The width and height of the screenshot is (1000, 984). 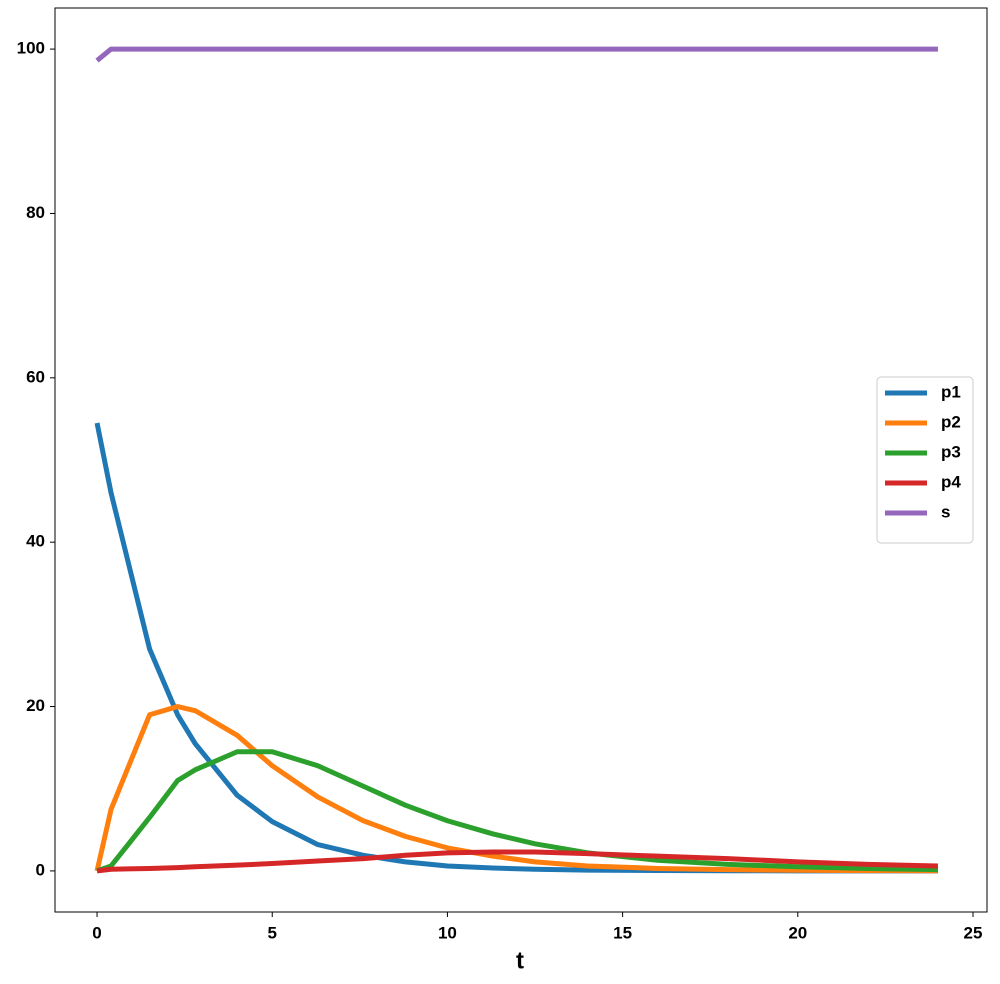 What do you see at coordinates (951, 481) in the screenshot?
I see `legend-label: p4` at bounding box center [951, 481].